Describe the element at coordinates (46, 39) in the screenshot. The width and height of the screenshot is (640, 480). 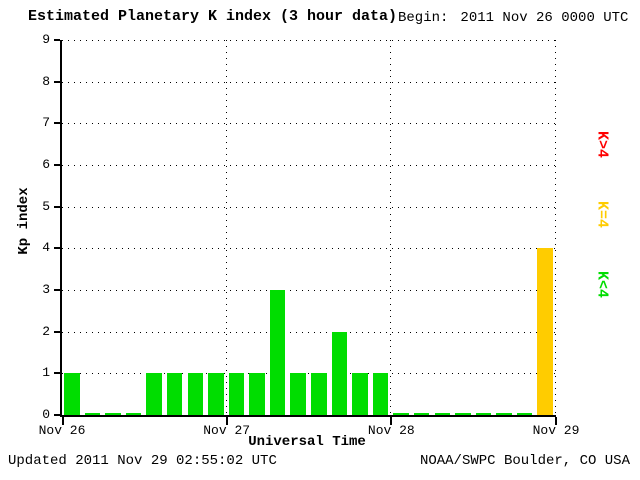
I see `y-tick-label: 9` at that location.